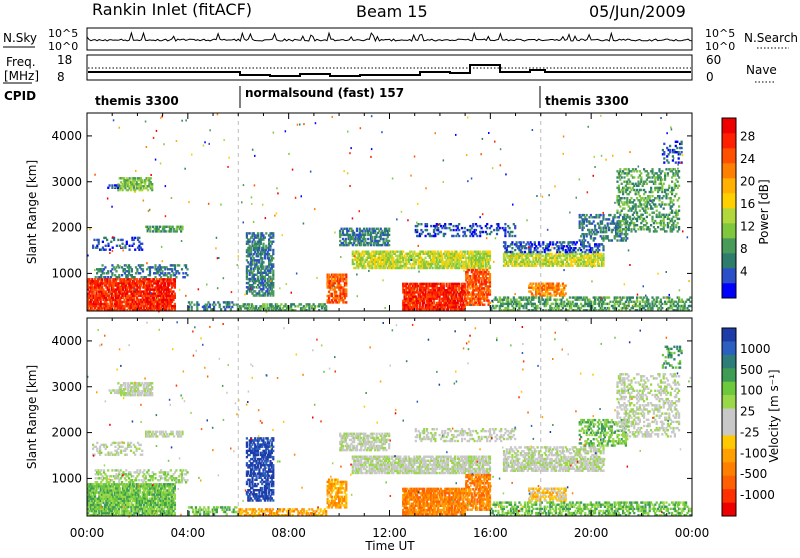 The width and height of the screenshot is (800, 558). Describe the element at coordinates (172, 9) in the screenshot. I see `station-title: Rankin Inlet (fitACF)` at that location.